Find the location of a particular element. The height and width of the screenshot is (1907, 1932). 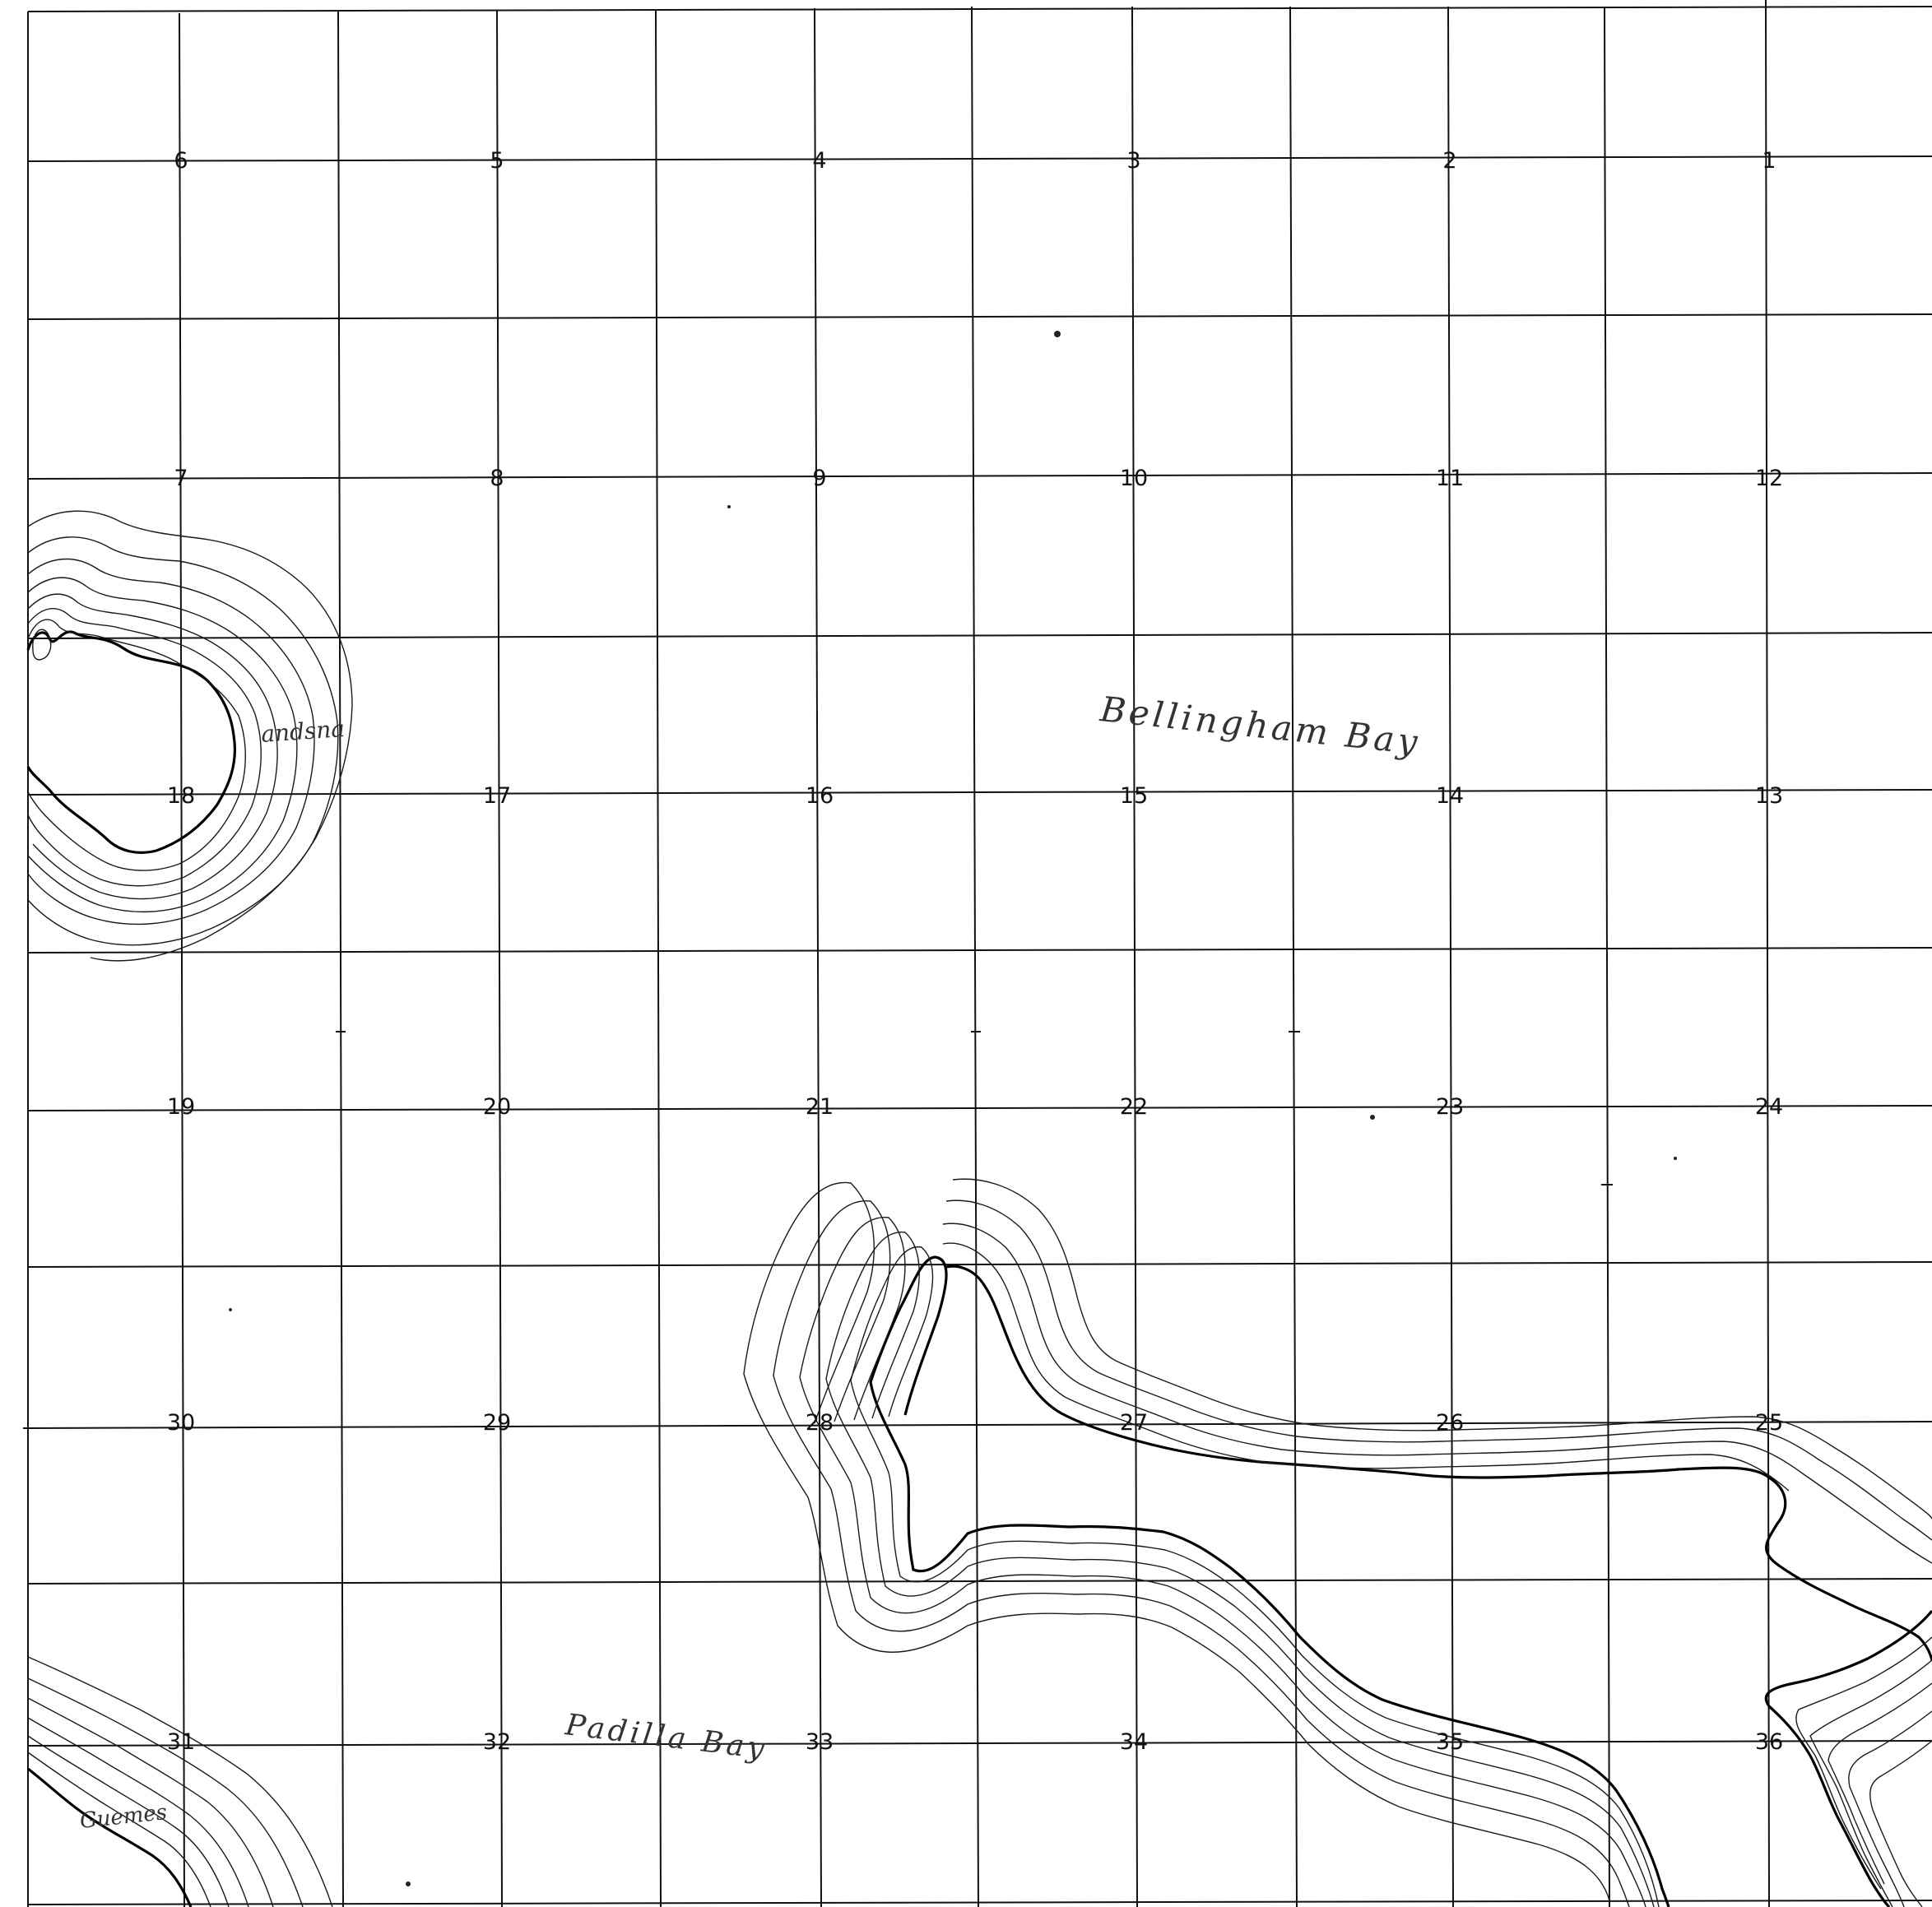

section-number-14: 14 is located at coordinates (1450, 796).